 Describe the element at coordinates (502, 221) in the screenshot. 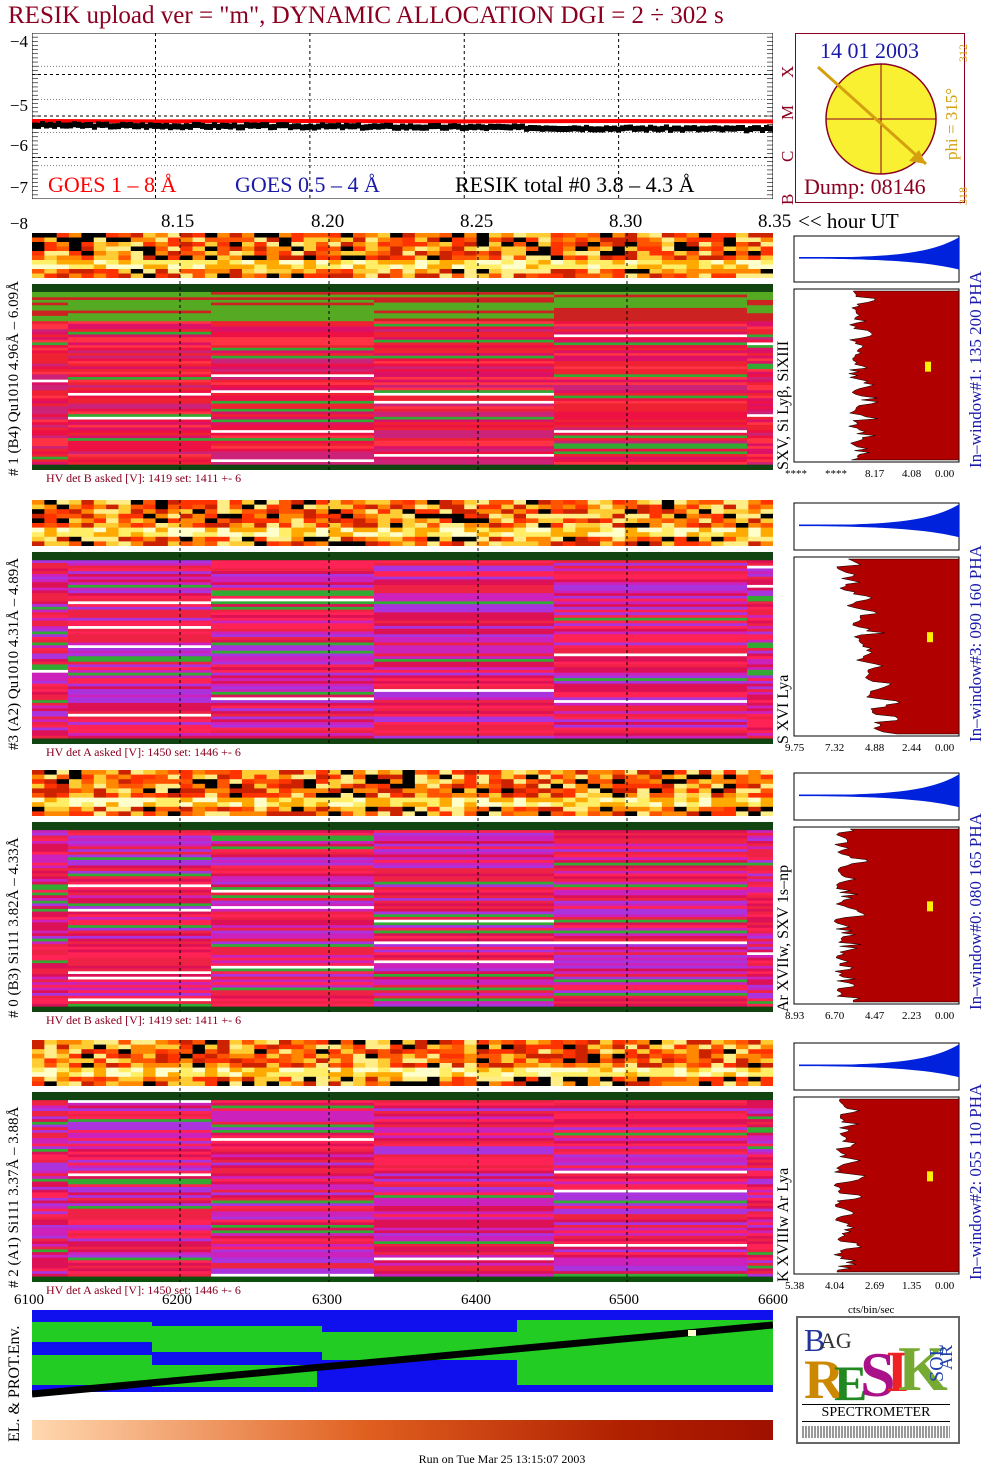

I see `time-axis: 8.15 8.20 8.25 8.30 8.35 << hour UT` at that location.